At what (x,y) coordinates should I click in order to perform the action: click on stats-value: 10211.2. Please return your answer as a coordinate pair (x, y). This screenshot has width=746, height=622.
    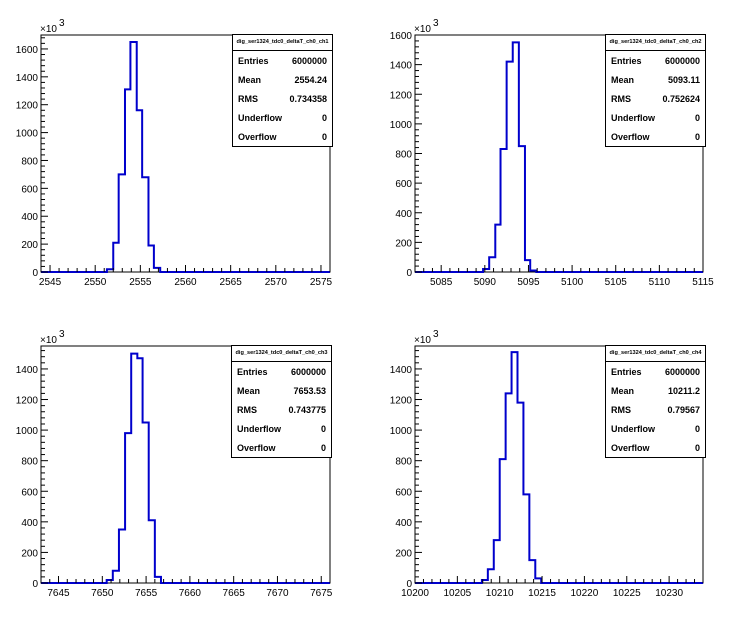
    Looking at the image, I should click on (683, 390).